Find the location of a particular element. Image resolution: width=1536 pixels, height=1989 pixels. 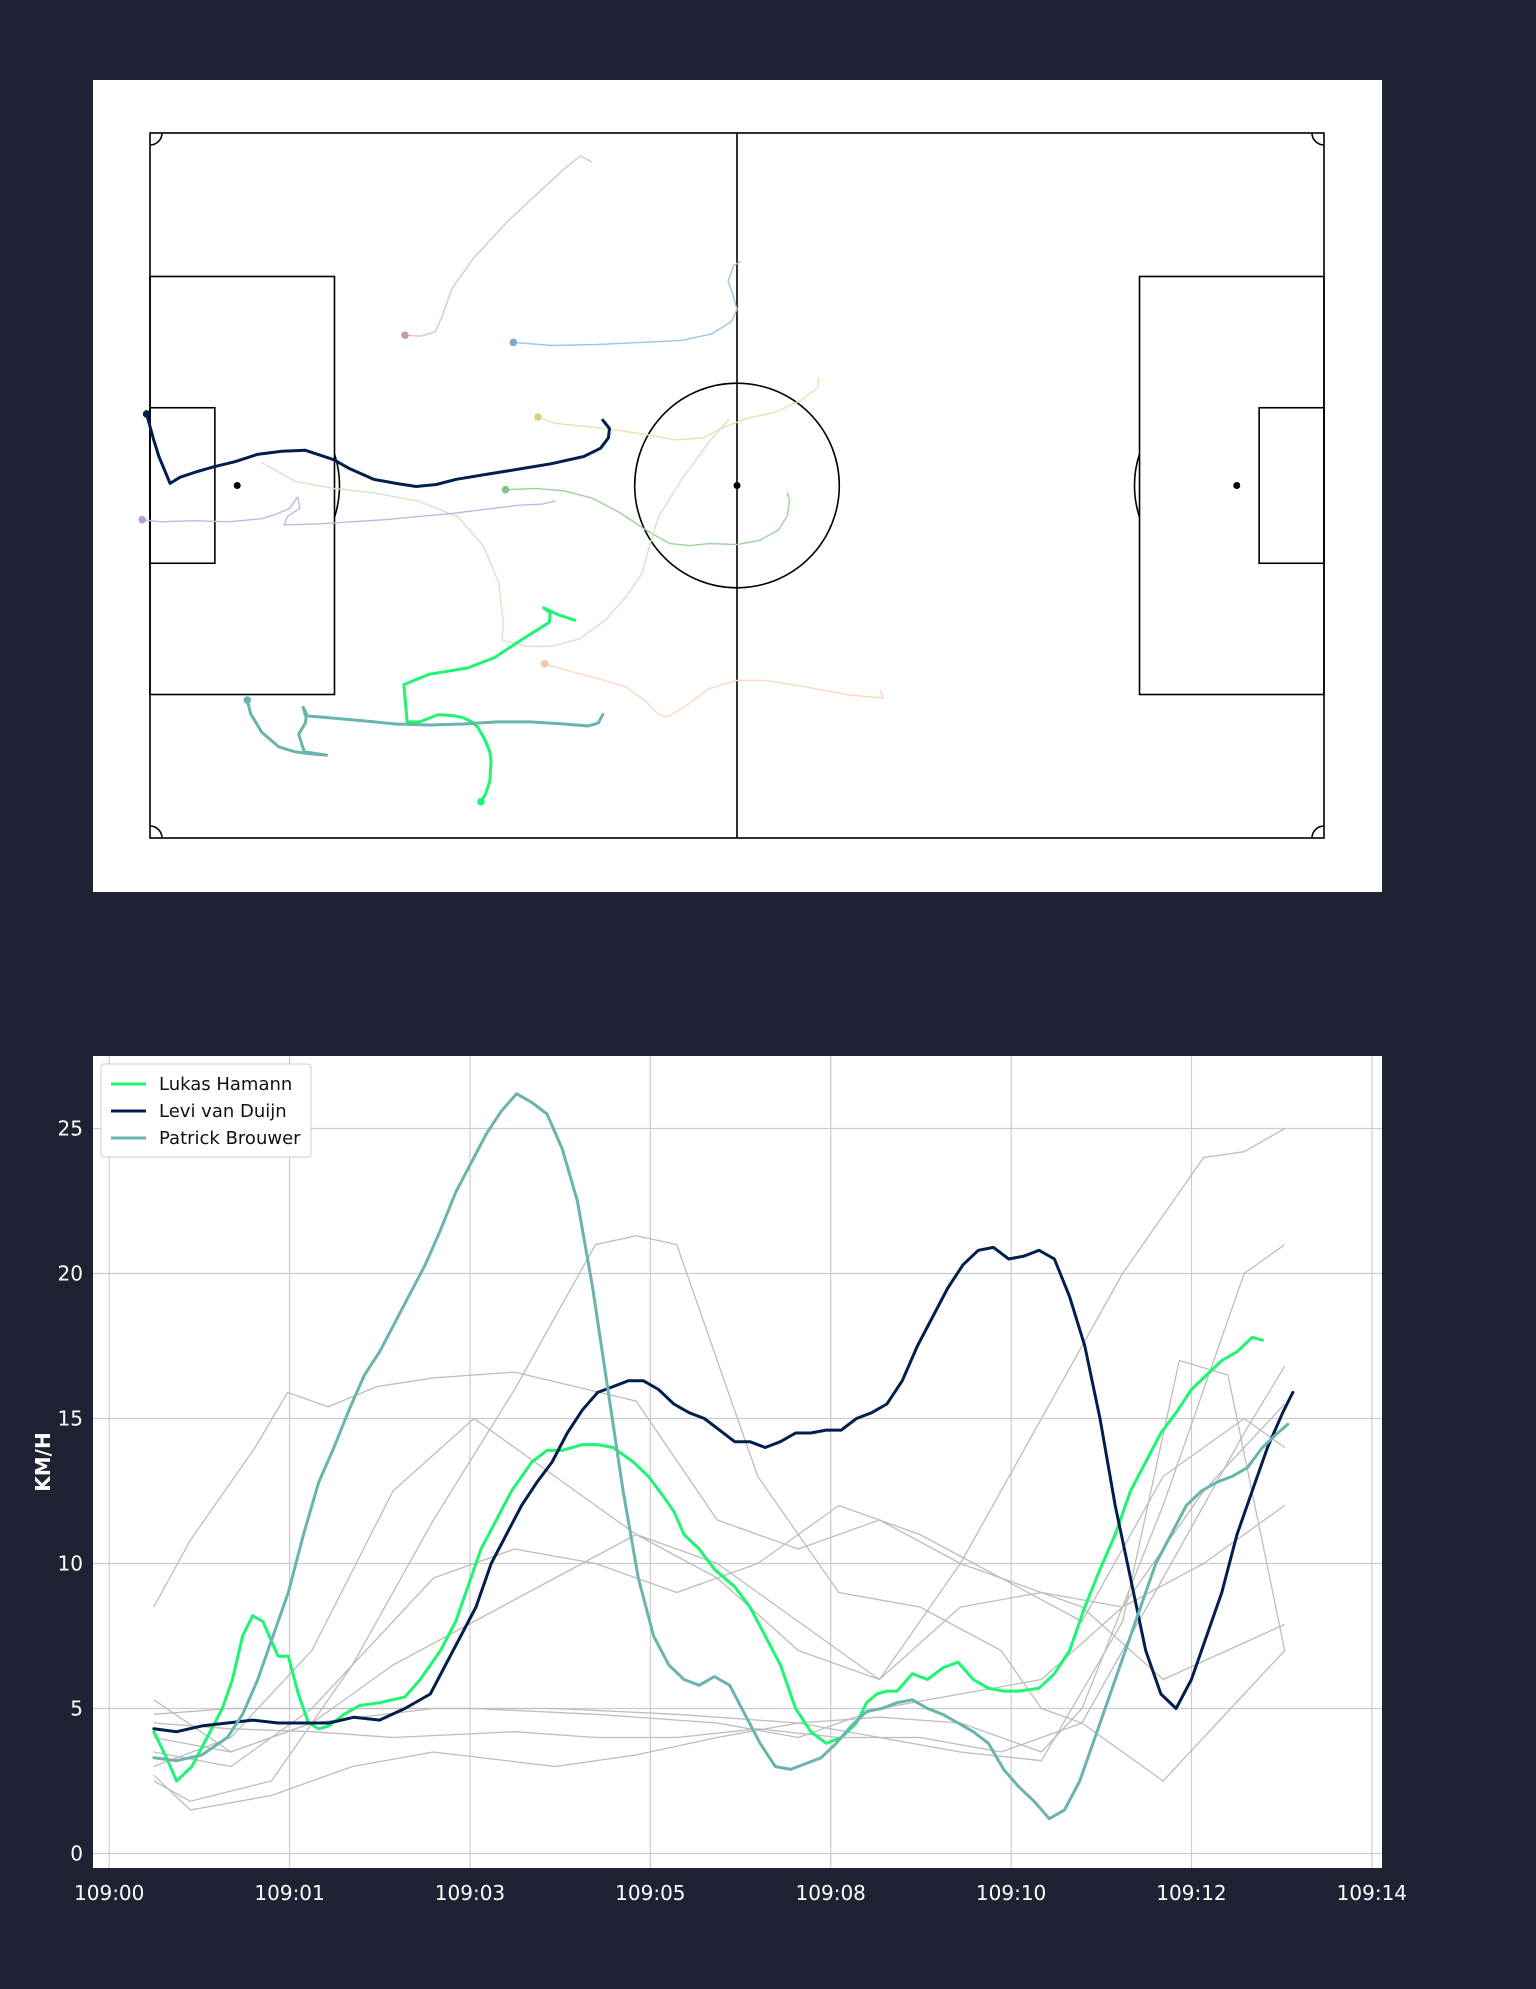

x-tick-label: 109:05 is located at coordinates (650, 1893).